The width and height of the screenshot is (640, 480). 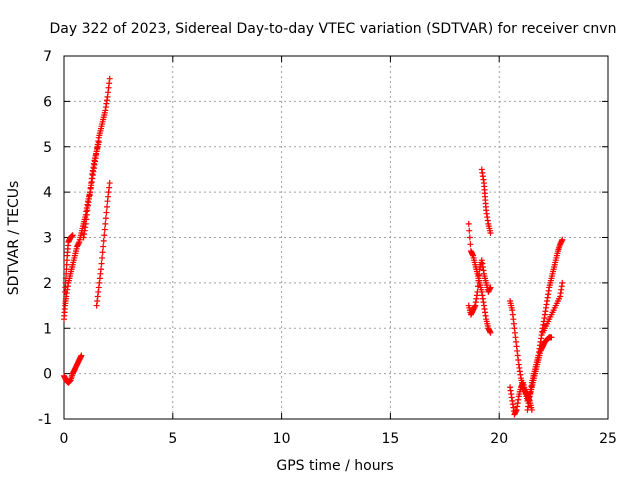 I want to click on y-tick-label: -1, so click(x=45, y=420).